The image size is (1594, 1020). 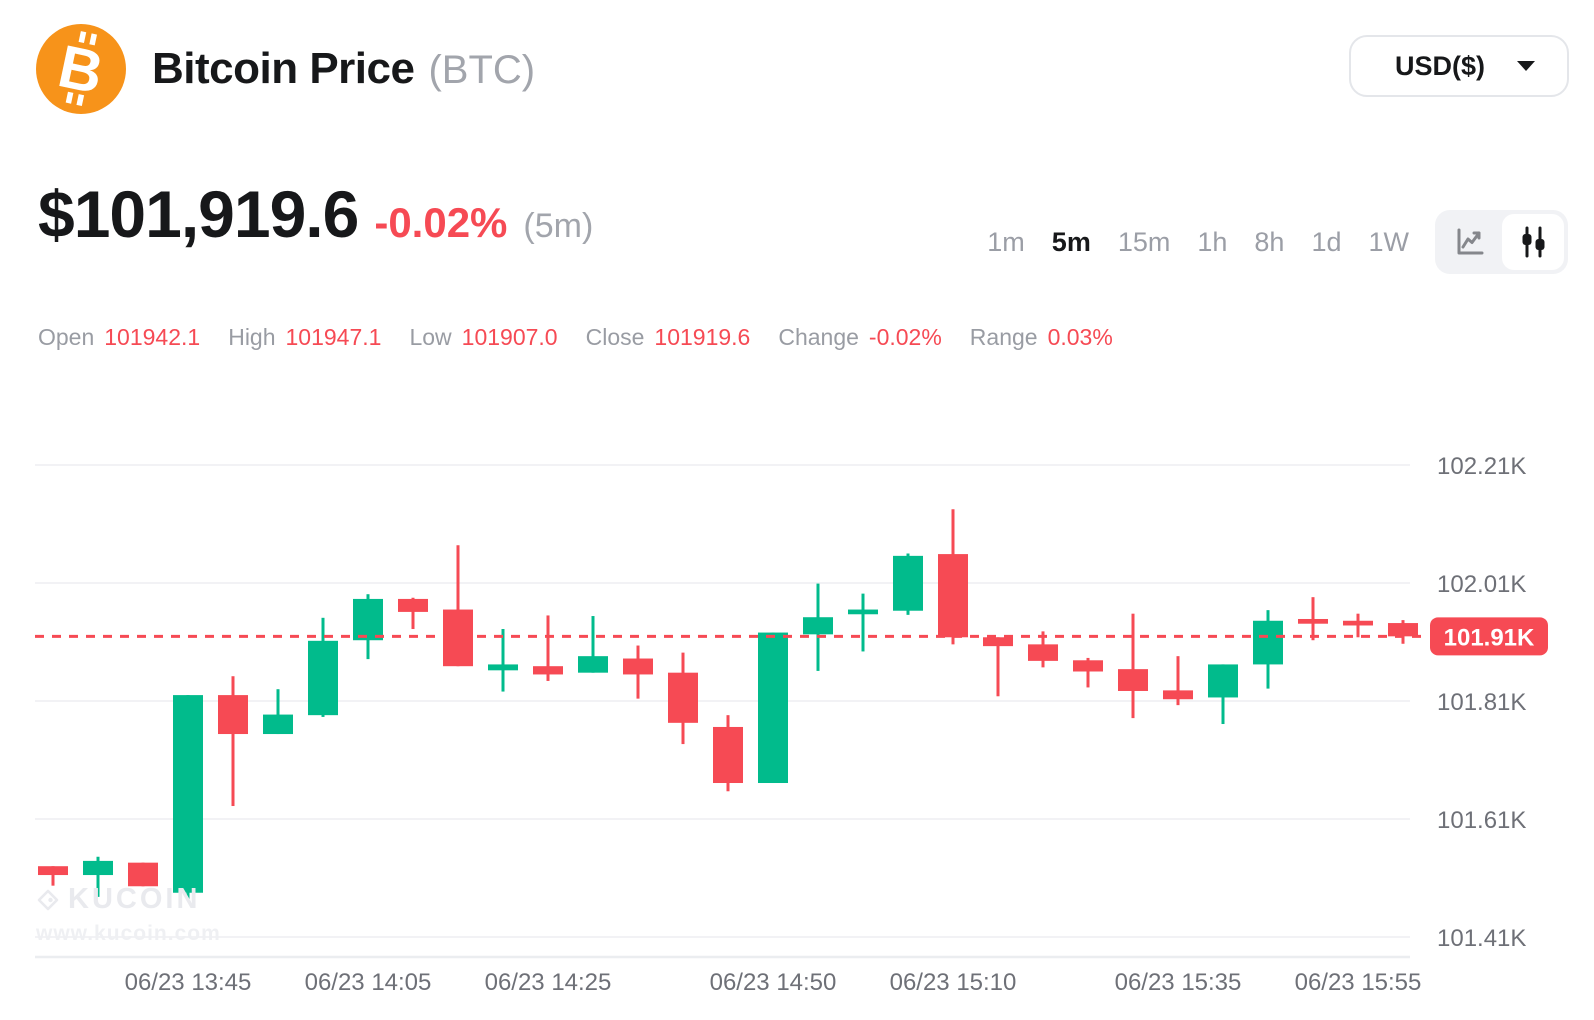 I want to click on x-axis-label: 06/23 15:35, so click(x=1178, y=982).